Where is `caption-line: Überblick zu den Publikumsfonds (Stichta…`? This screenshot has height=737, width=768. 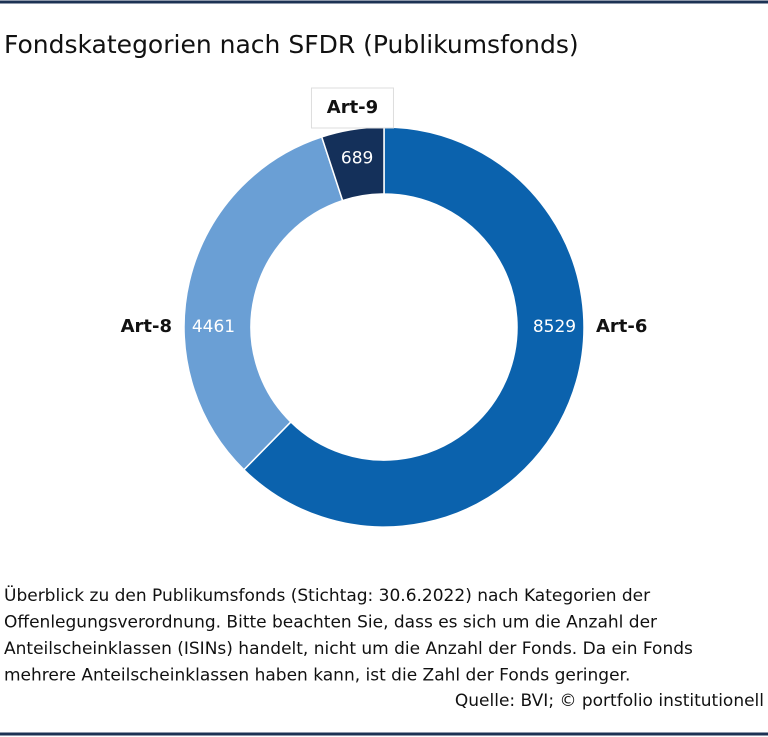 caption-line: Überblick zu den Publikumsfonds (Stichta… is located at coordinates (327, 595).